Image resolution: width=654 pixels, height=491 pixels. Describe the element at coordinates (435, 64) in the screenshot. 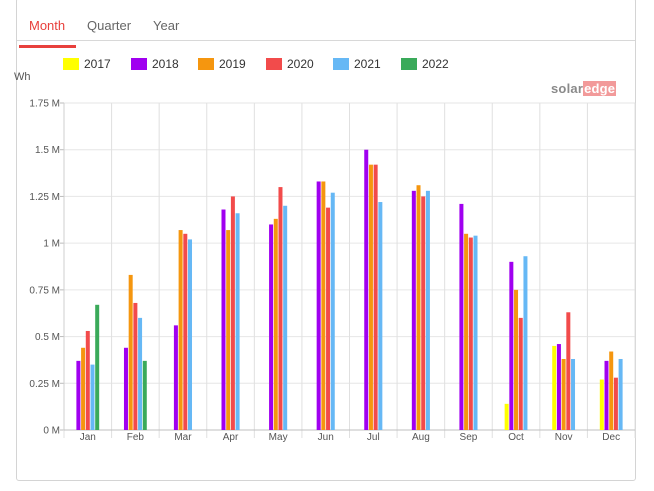

I see `legend-label: 2022` at that location.